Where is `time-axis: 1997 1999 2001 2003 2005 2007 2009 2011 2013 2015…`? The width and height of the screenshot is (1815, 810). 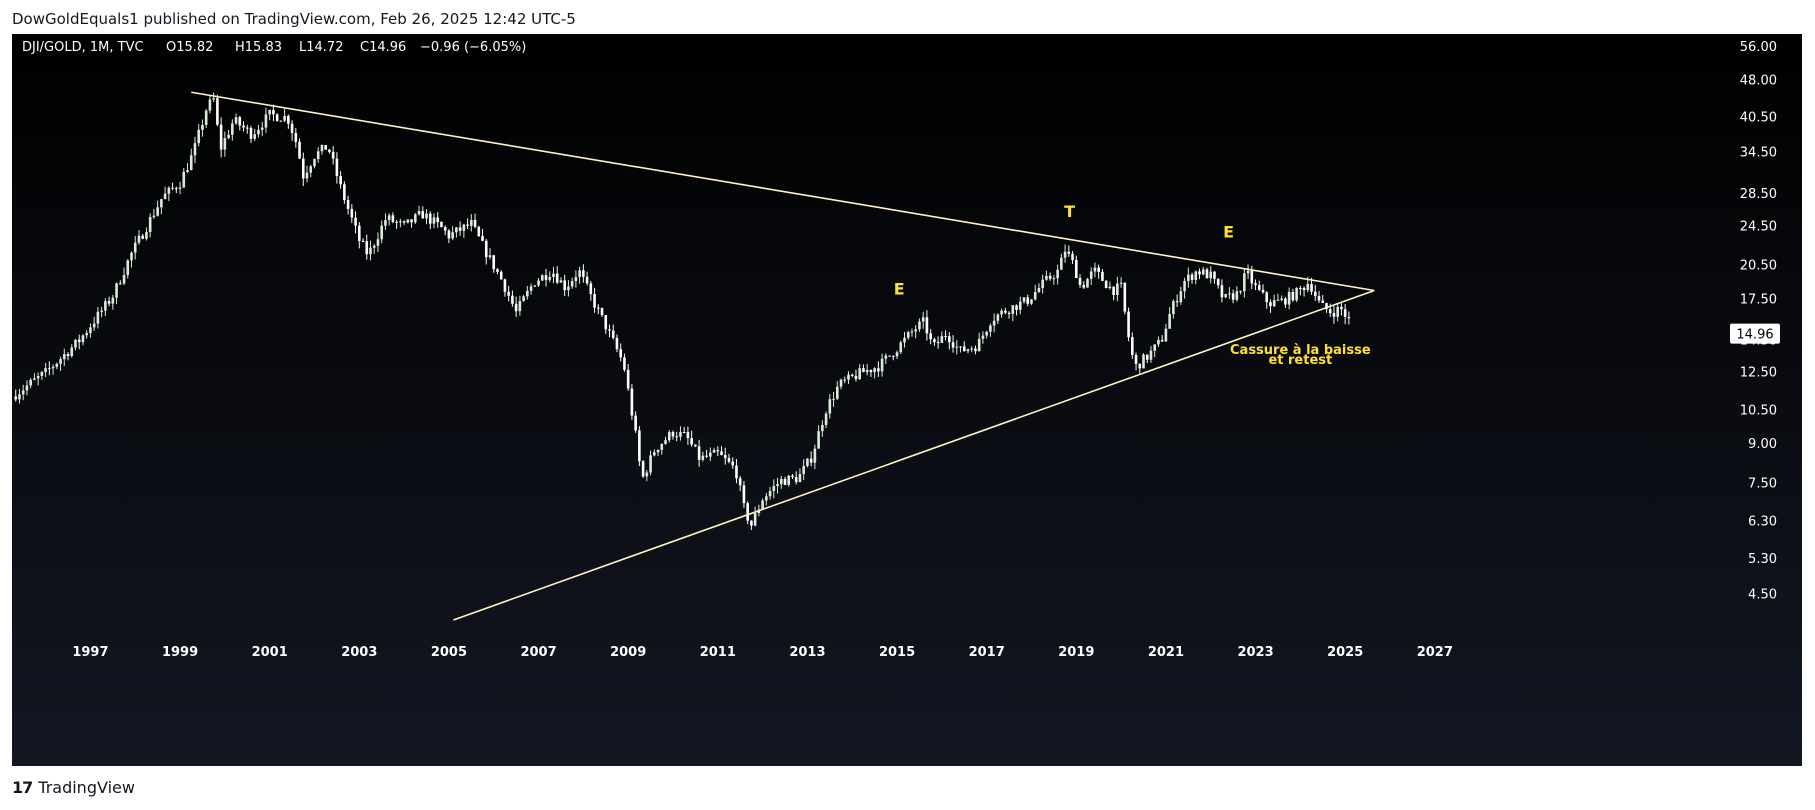
time-axis: 1997 1999 2001 2003 2005 2007 2009 2011 2013 2015… is located at coordinates (762, 652).